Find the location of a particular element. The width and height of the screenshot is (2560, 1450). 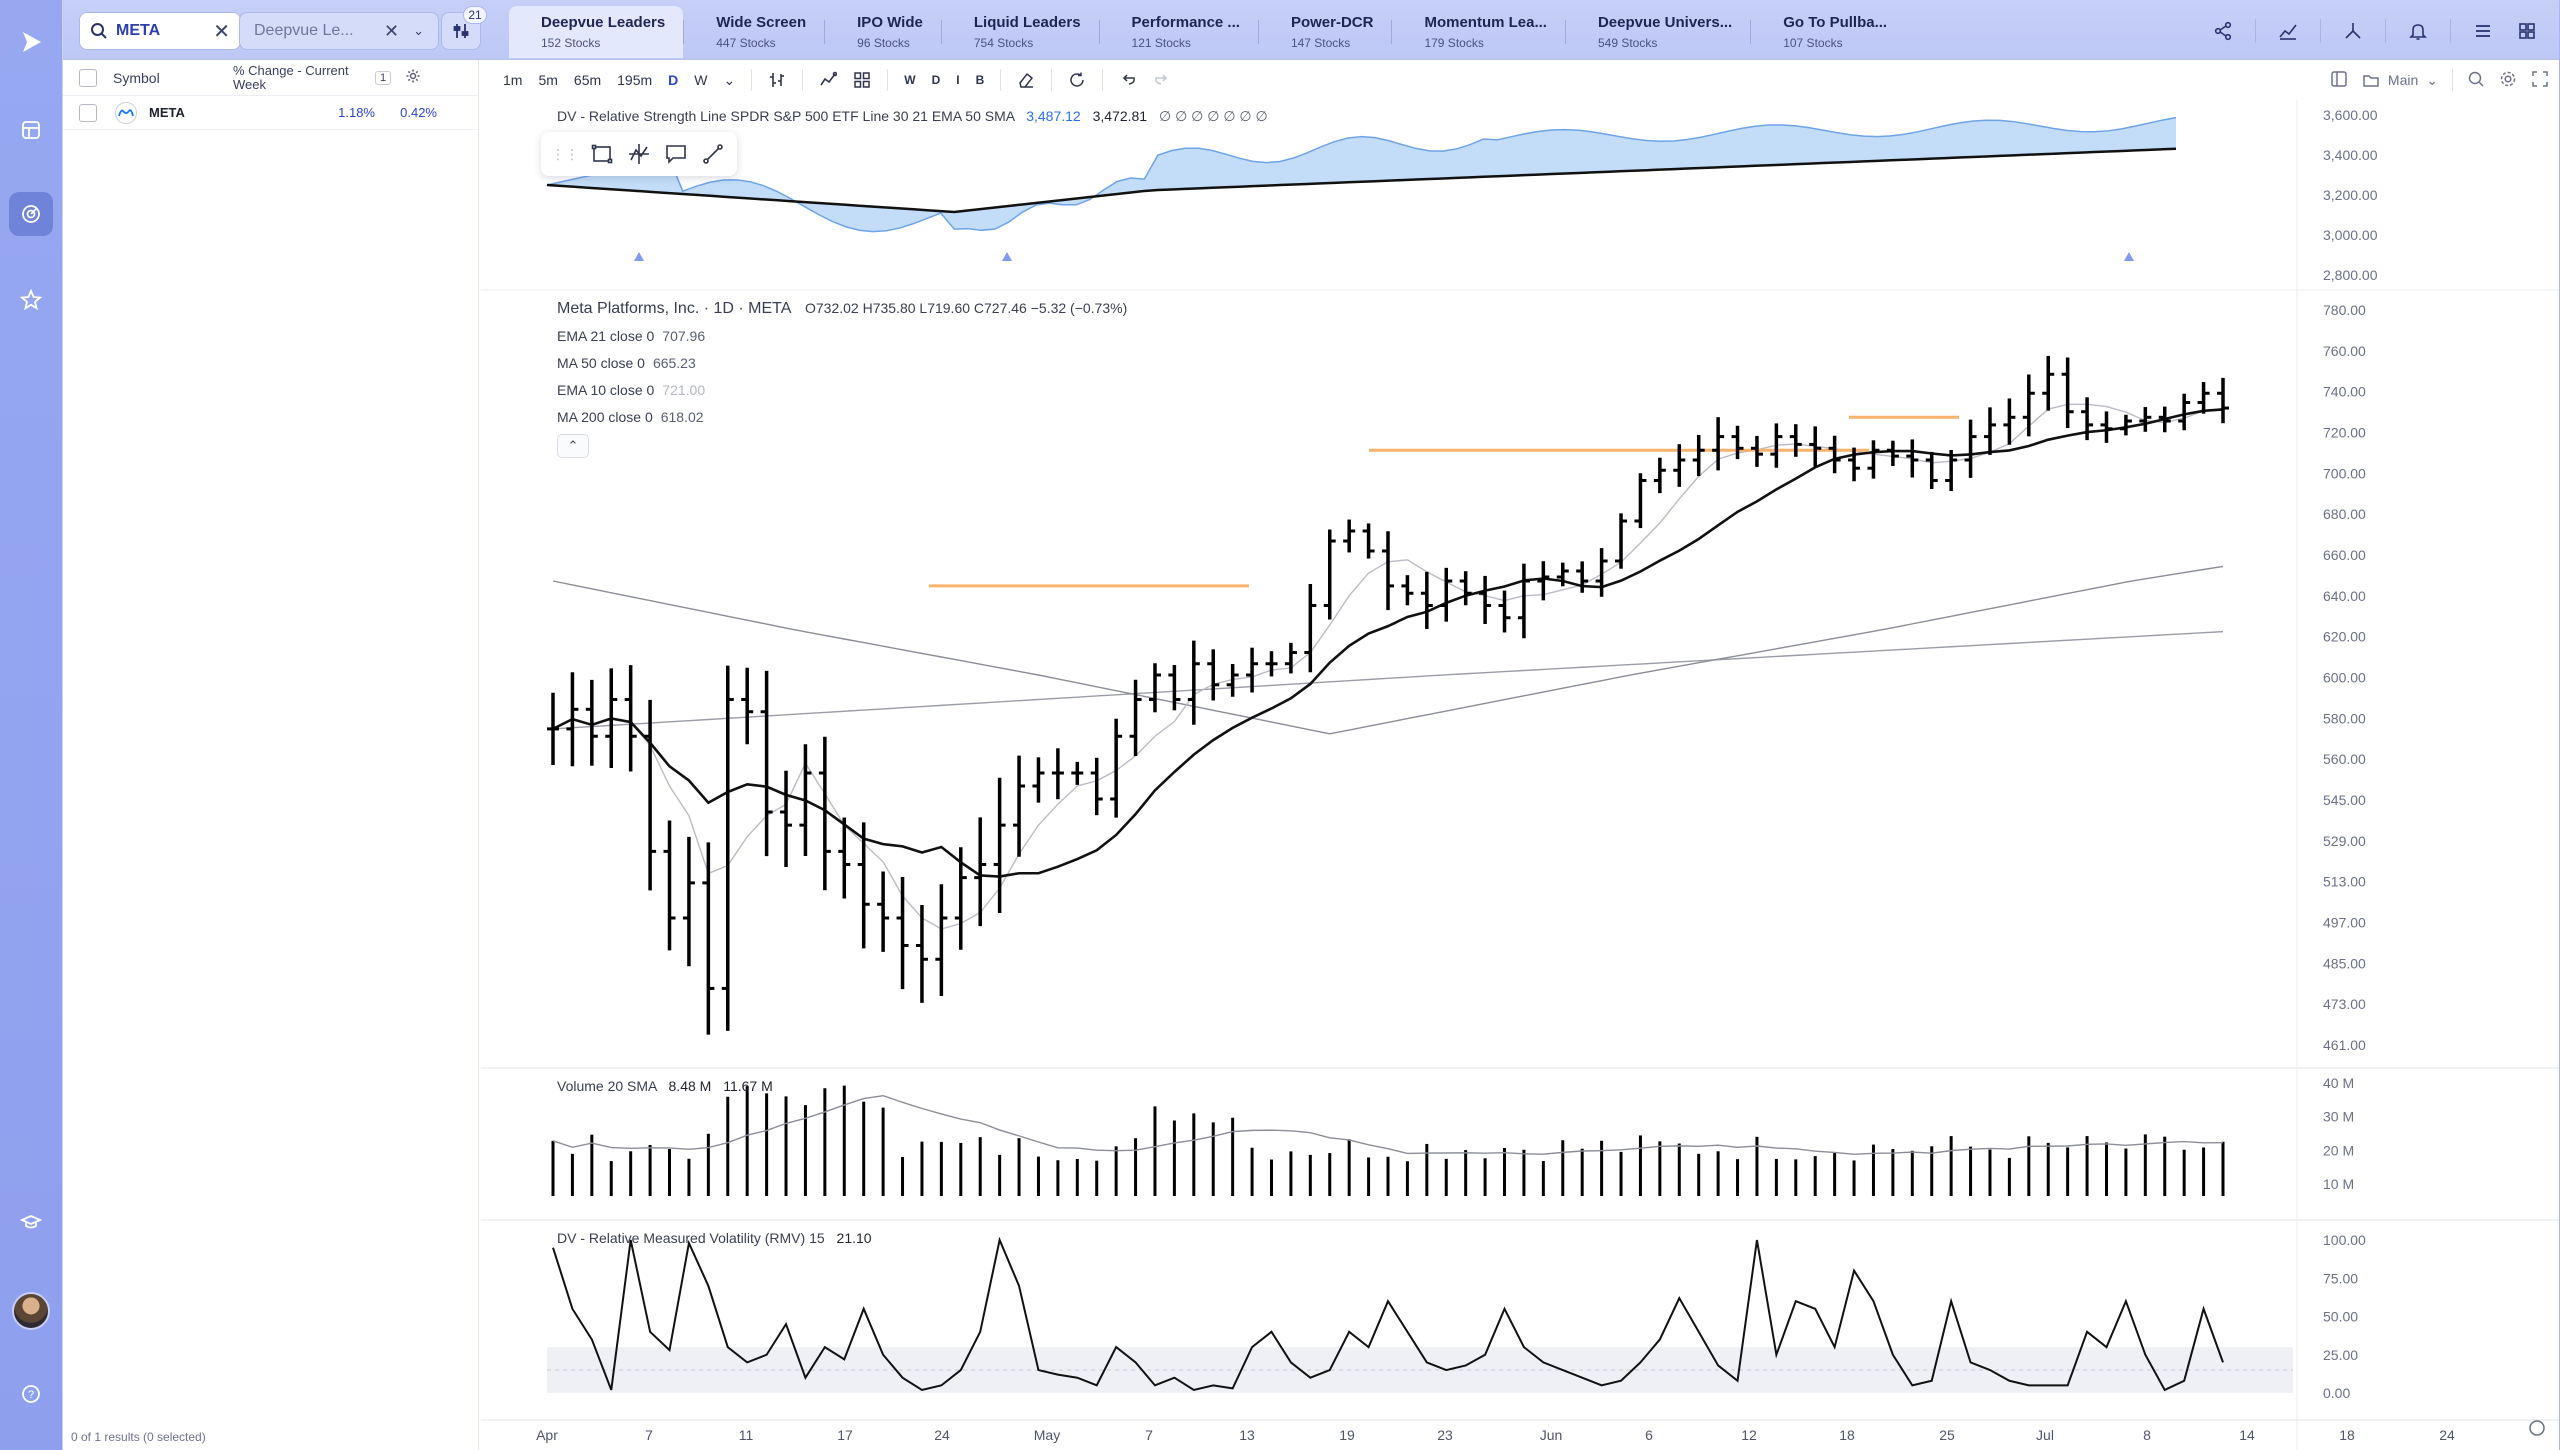

tab-3: Liquid Leaders 754 Stocks is located at coordinates (1020, 32).